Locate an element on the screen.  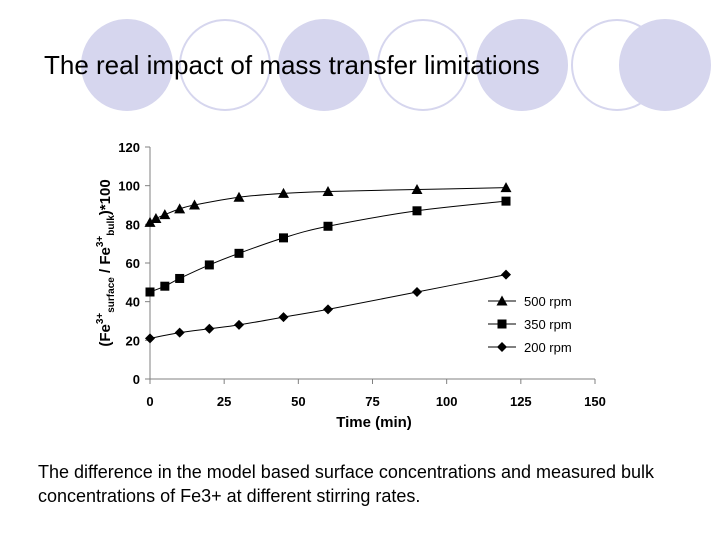
y-tick-label: 0 is located at coordinates (136, 379).